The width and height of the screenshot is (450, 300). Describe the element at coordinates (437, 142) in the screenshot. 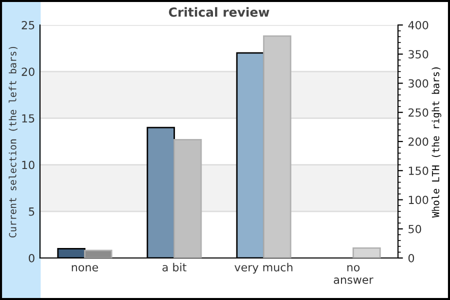

I see `y2-axis-title: Whole LTH (the right bars)` at that location.